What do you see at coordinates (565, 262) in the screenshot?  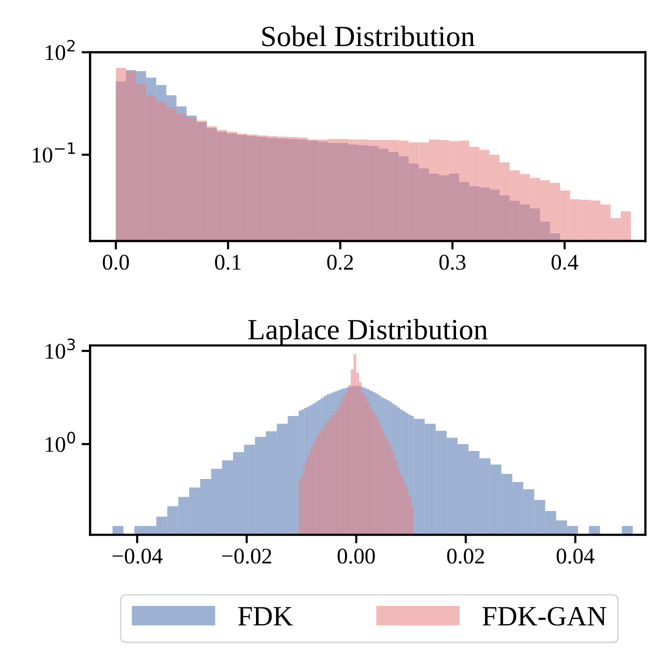 I see `x-tick-label: 0.4` at bounding box center [565, 262].